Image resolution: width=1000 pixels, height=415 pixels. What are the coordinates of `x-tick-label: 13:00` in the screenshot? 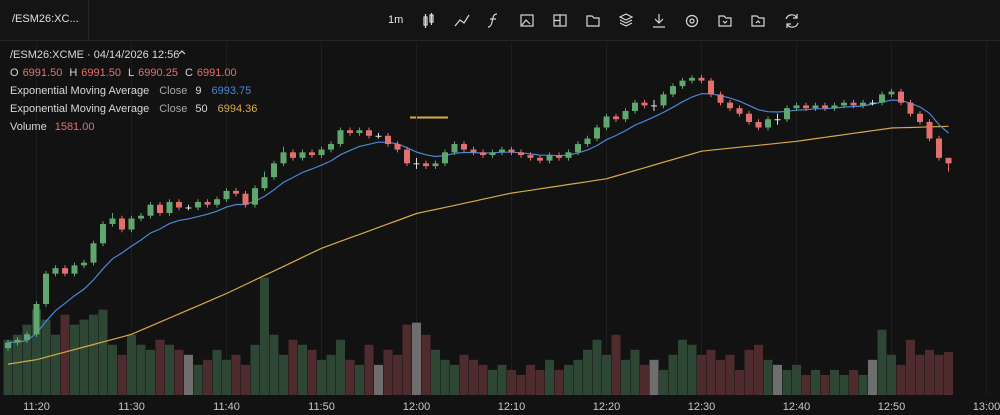 It's located at (986, 407).